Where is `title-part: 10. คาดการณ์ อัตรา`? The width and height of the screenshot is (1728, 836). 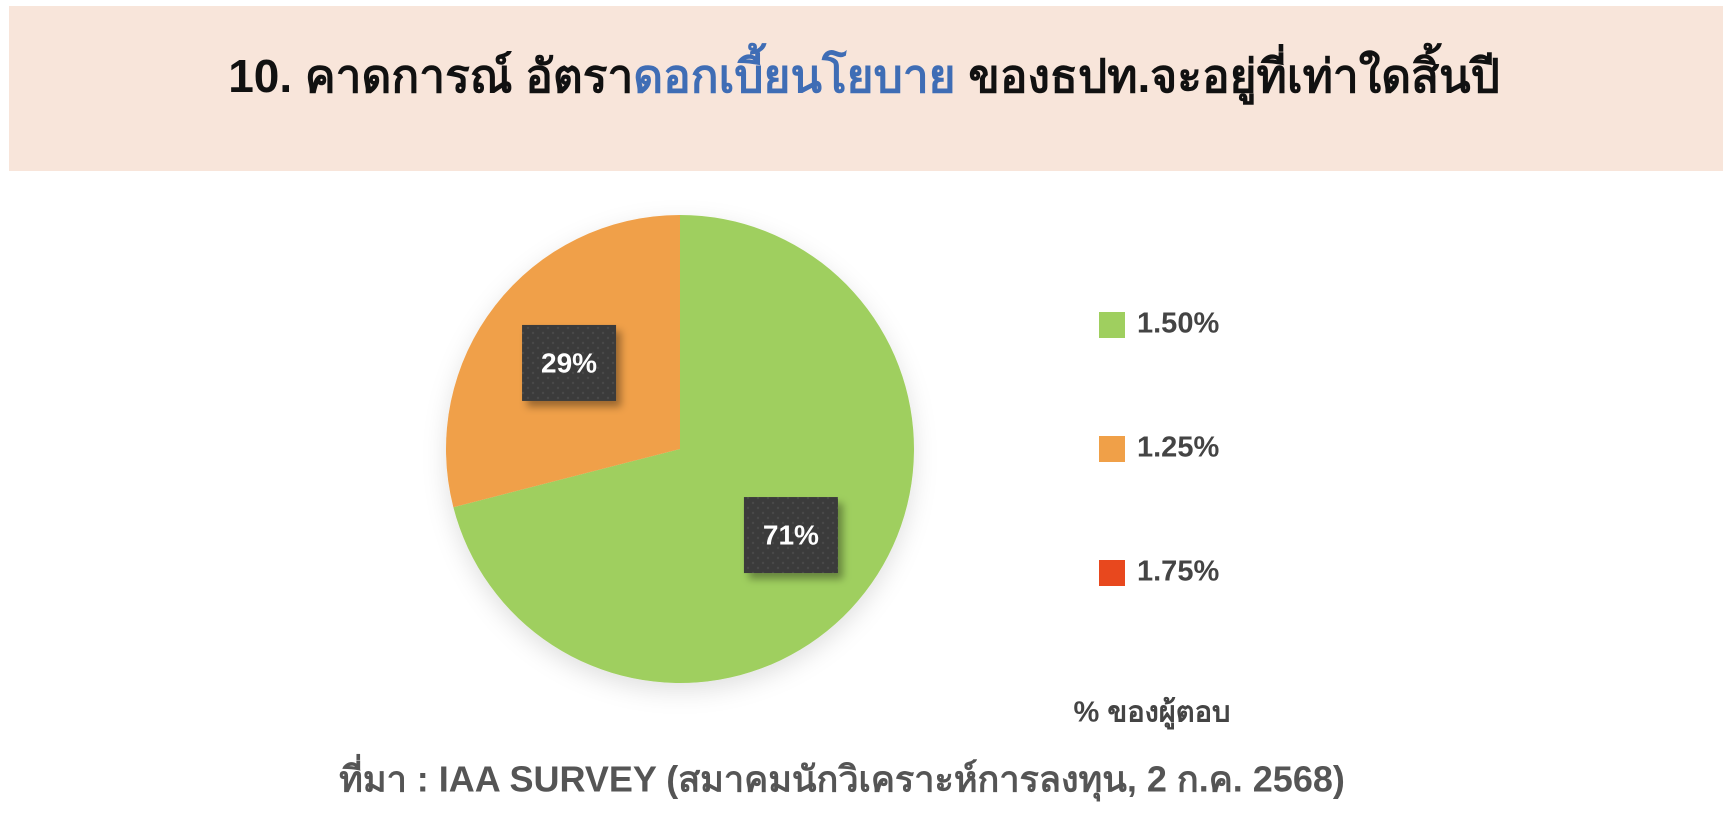
title-part: 10. คาดการณ์ อัตรา is located at coordinates (430, 76).